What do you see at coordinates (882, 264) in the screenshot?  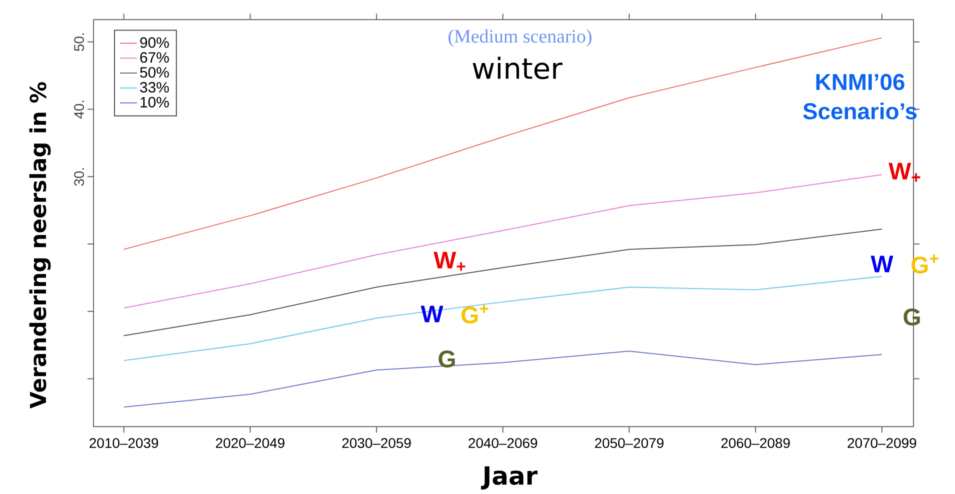 I see `annotation: W` at bounding box center [882, 264].